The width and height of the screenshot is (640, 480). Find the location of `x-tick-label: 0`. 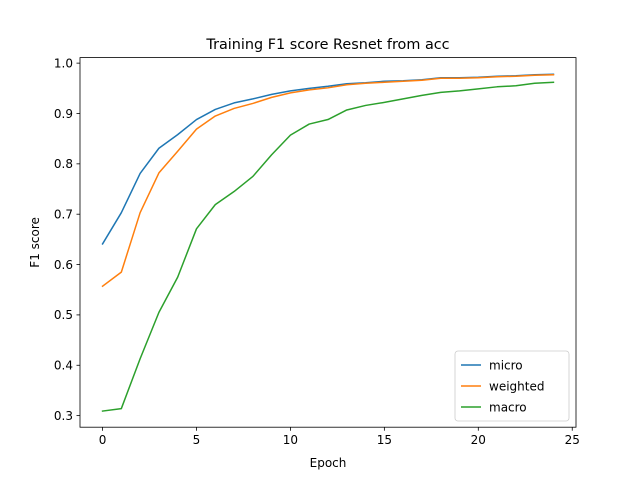

x-tick-label: 0 is located at coordinates (103, 440).